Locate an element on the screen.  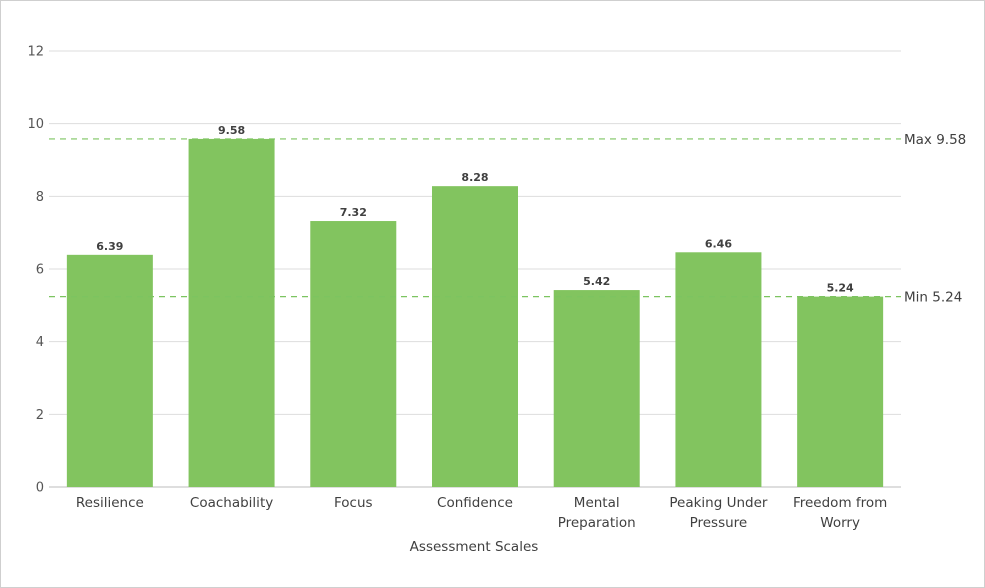
bar-value-label: 8.28 is located at coordinates (474, 177).